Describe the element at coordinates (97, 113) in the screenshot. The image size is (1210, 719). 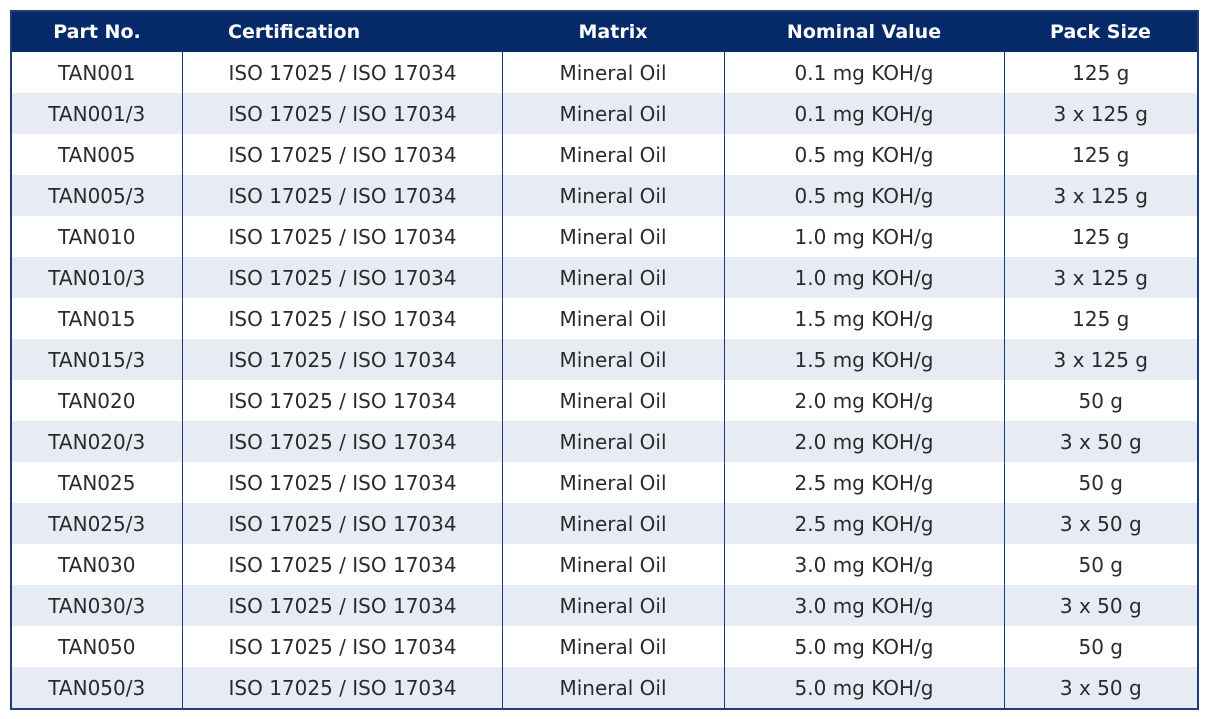
I see `cell-part-no: TAN001/3` at that location.